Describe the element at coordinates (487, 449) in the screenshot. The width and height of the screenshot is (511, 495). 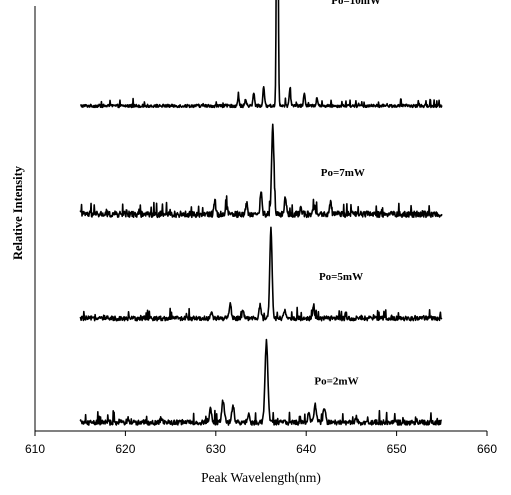
I see `x-tick-label: 660` at that location.